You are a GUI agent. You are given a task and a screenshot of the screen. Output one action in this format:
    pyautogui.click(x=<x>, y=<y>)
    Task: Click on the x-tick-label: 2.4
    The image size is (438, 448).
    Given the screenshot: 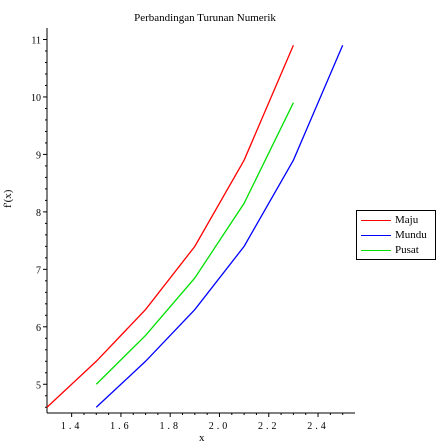 What is the action you would take?
    pyautogui.click(x=318, y=426)
    